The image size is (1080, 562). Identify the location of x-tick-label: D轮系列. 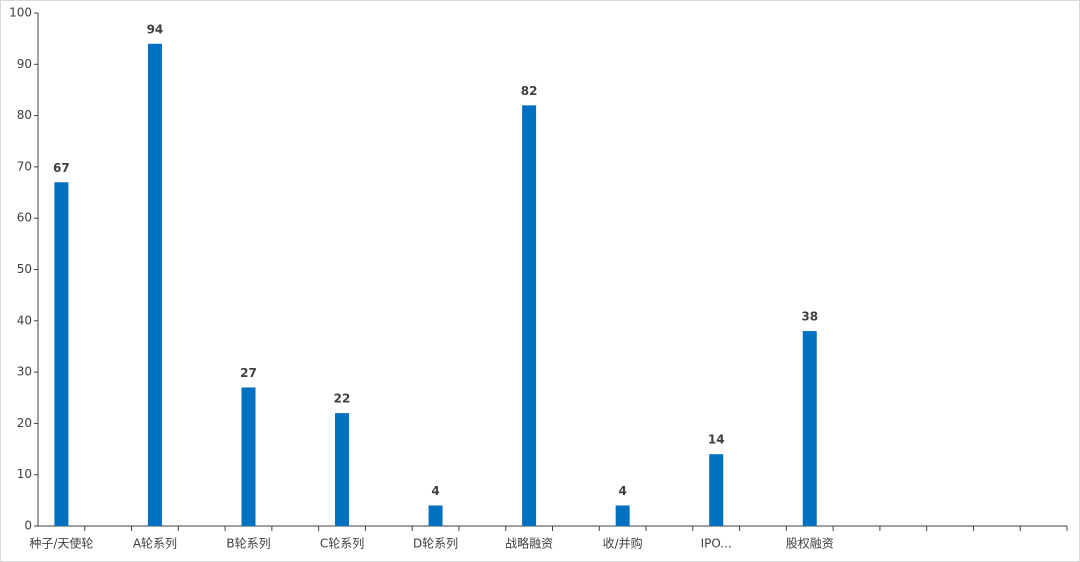
(435, 544).